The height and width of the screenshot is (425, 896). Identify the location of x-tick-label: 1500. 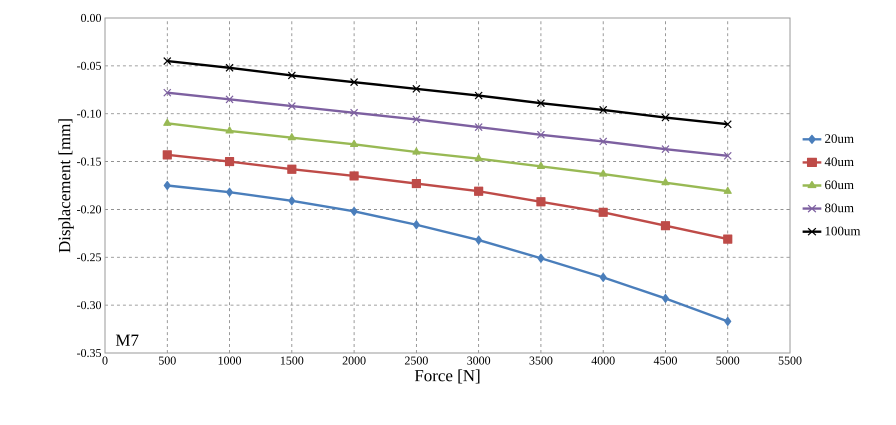
(292, 360).